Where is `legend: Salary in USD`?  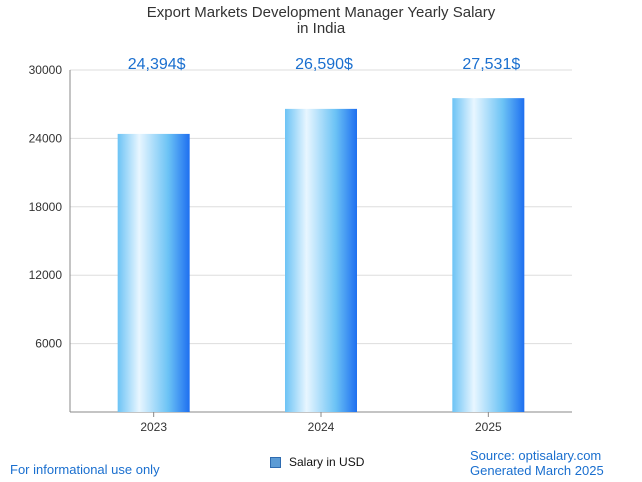 legend: Salary in USD is located at coordinates (317, 462).